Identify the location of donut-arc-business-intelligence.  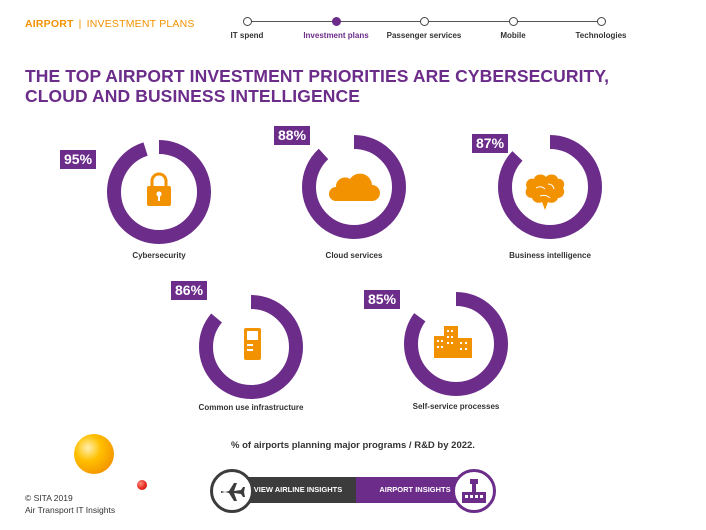
(550, 187).